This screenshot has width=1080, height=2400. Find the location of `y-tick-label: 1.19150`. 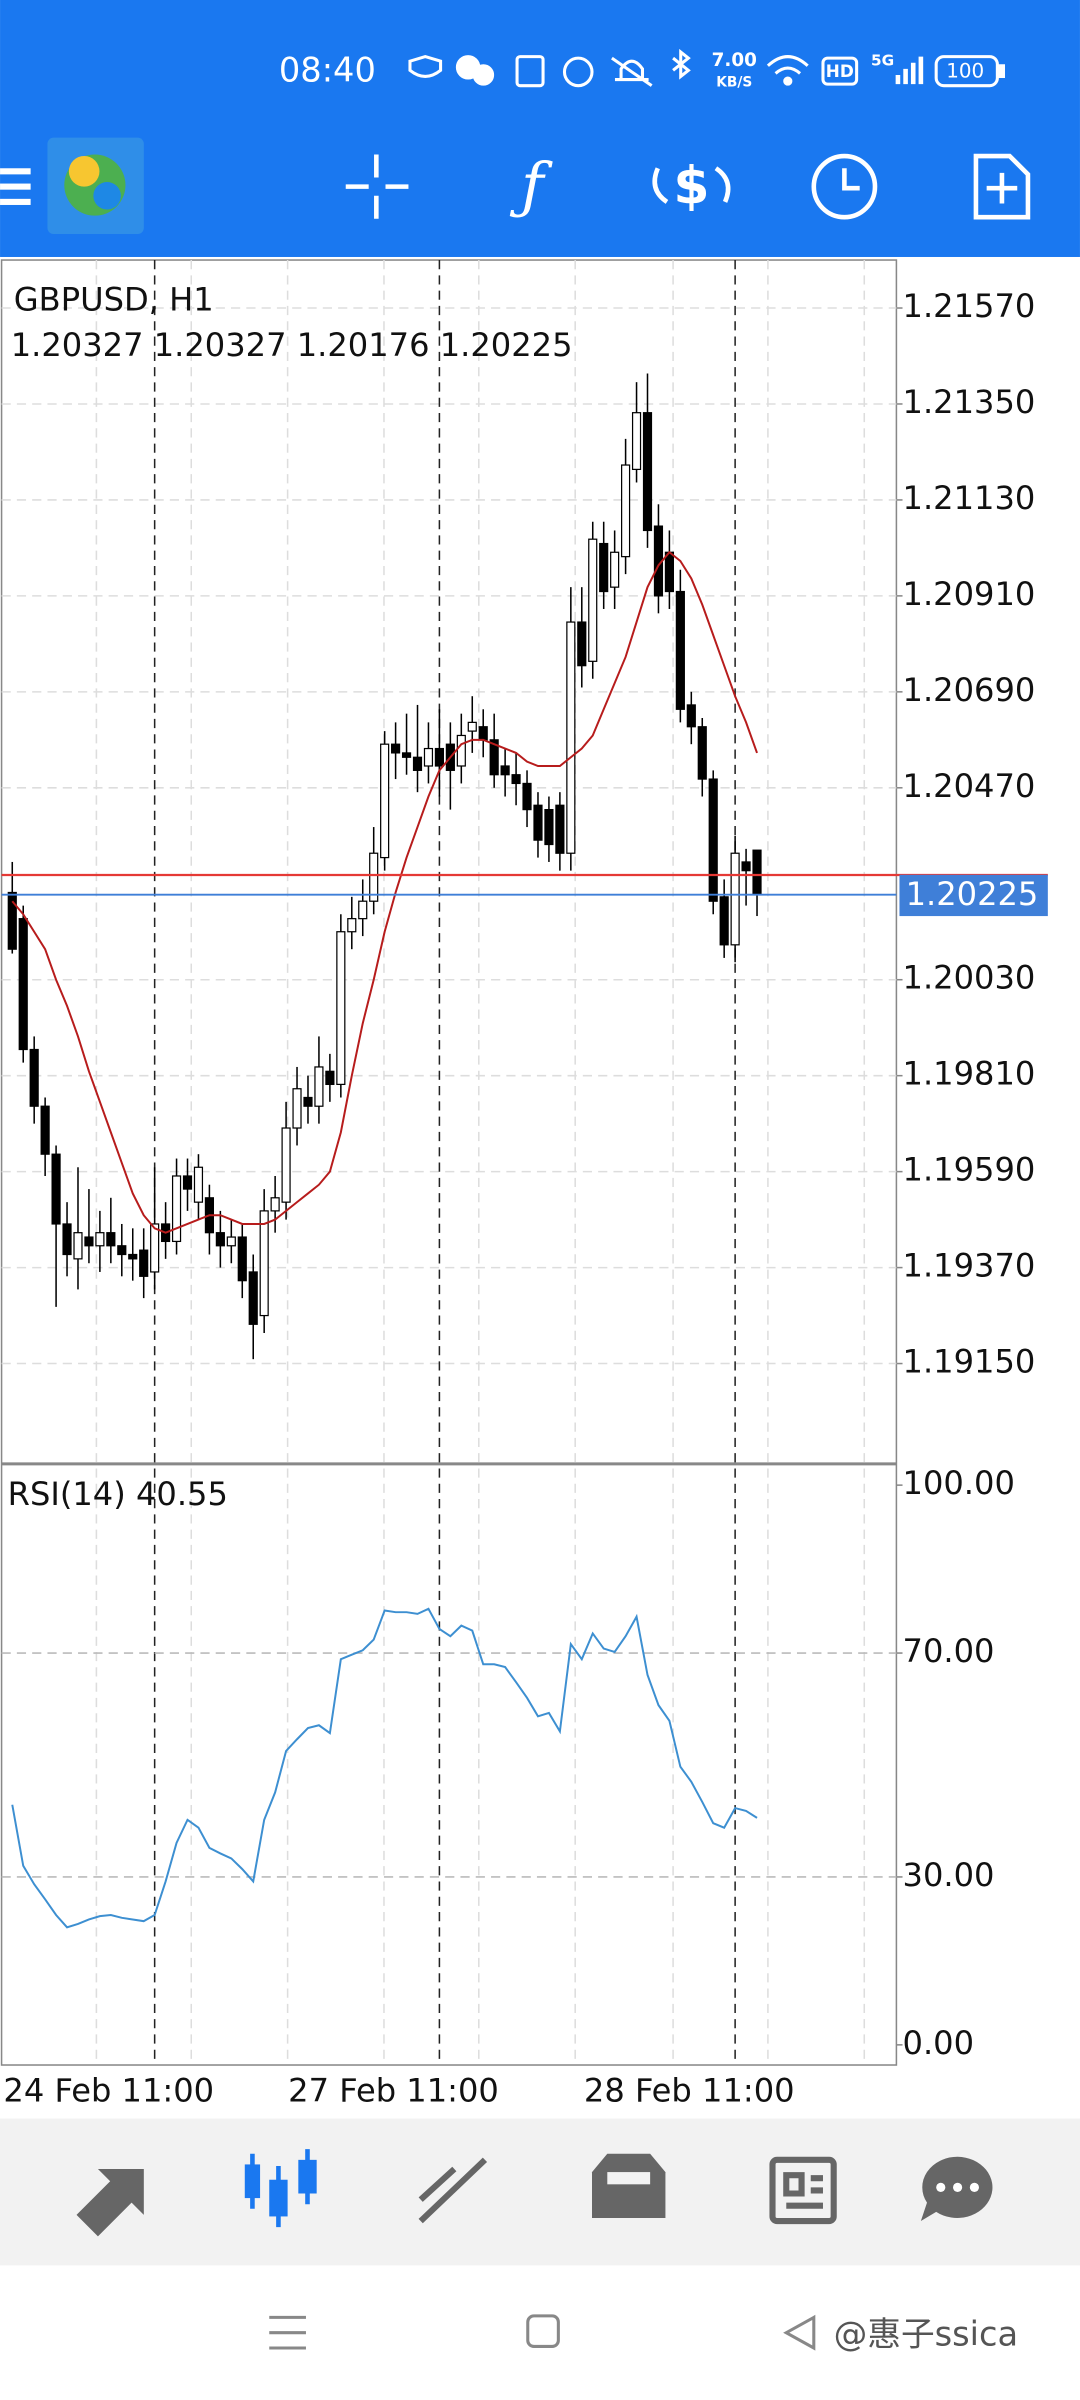

y-tick-label: 1.19150 is located at coordinates (969, 1362).